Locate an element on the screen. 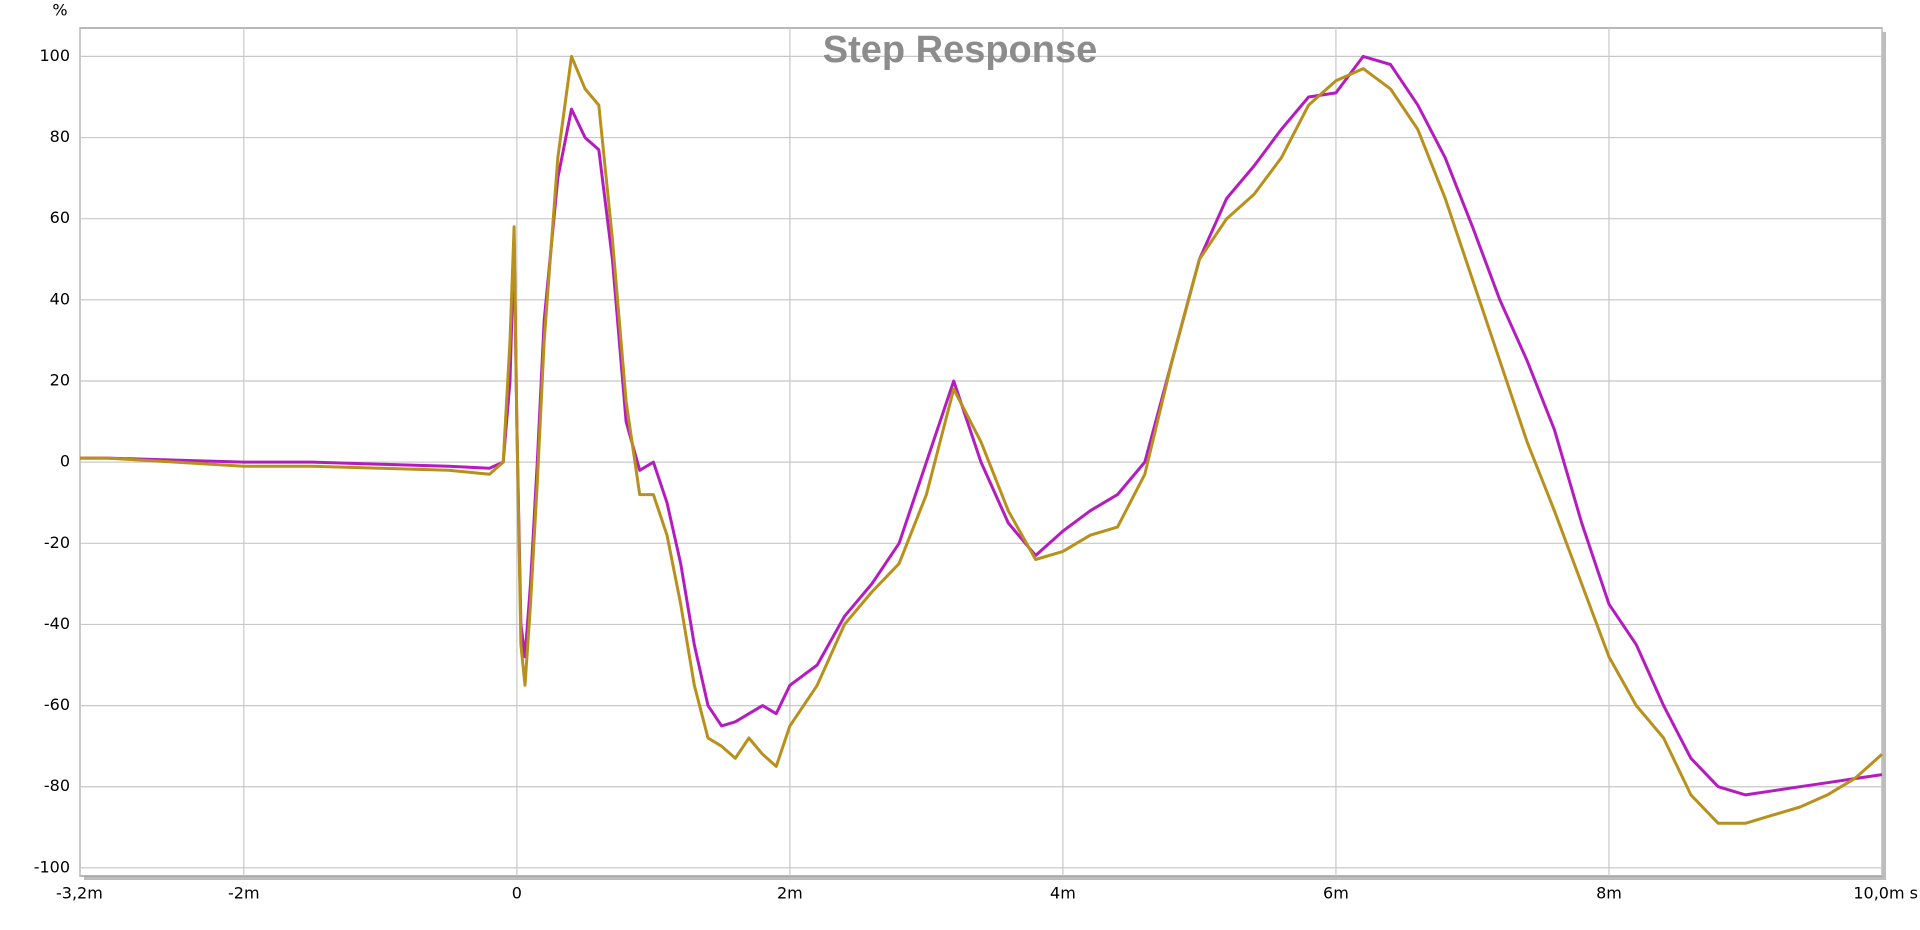 This screenshot has width=1920, height=930. y-axis-label: % is located at coordinates (59, 10).